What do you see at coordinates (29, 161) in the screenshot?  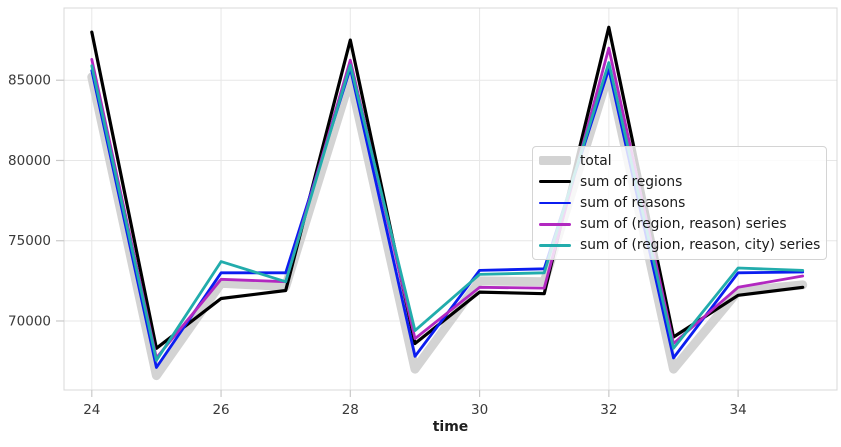 I see `y-tick-label: 80000` at bounding box center [29, 161].